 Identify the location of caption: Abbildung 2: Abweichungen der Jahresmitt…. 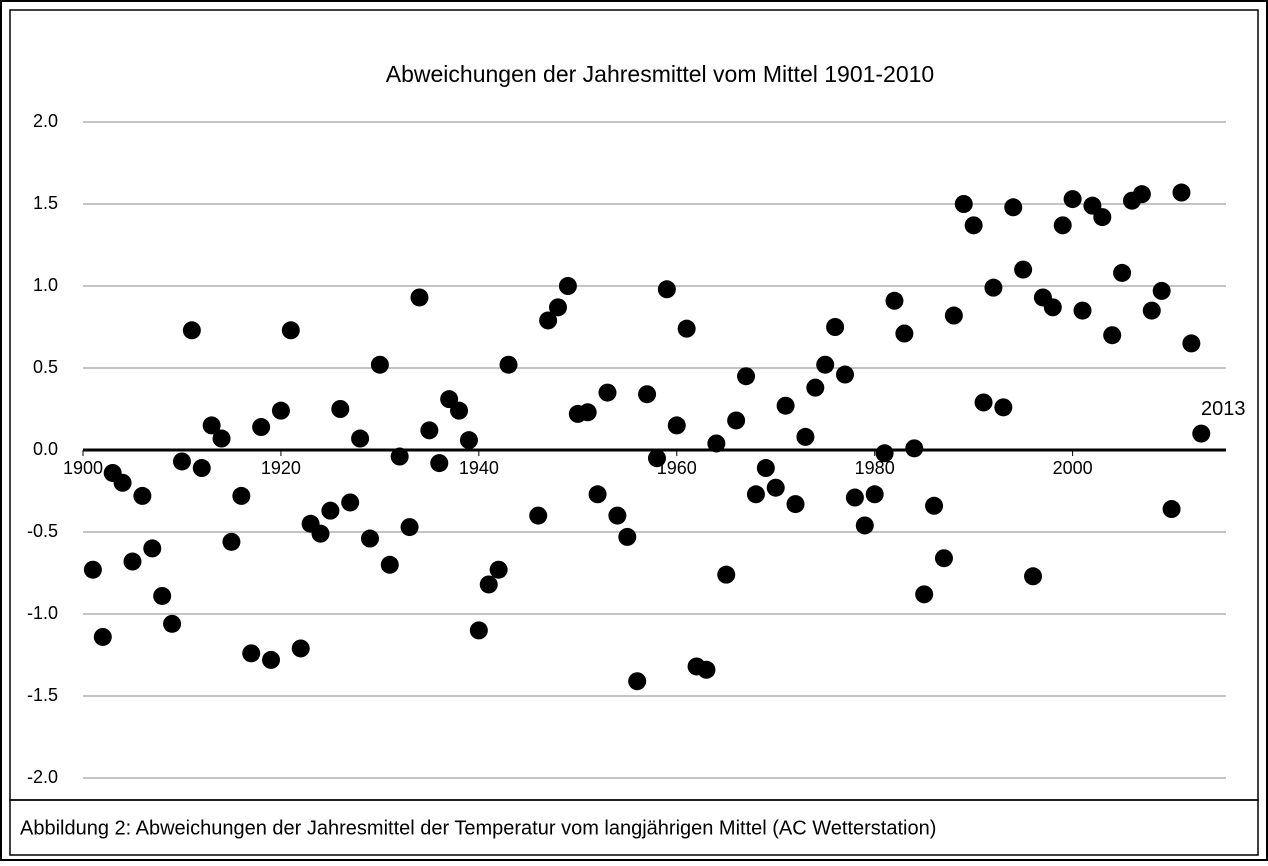
(478, 828).